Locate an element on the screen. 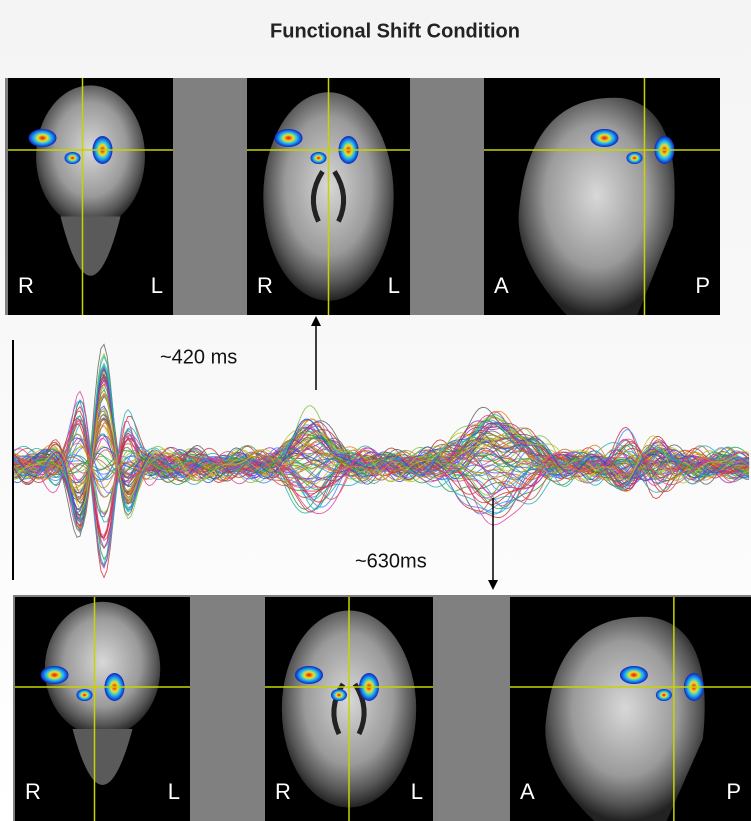 This screenshot has height=821, width=751. head is located at coordinates (625, 718).